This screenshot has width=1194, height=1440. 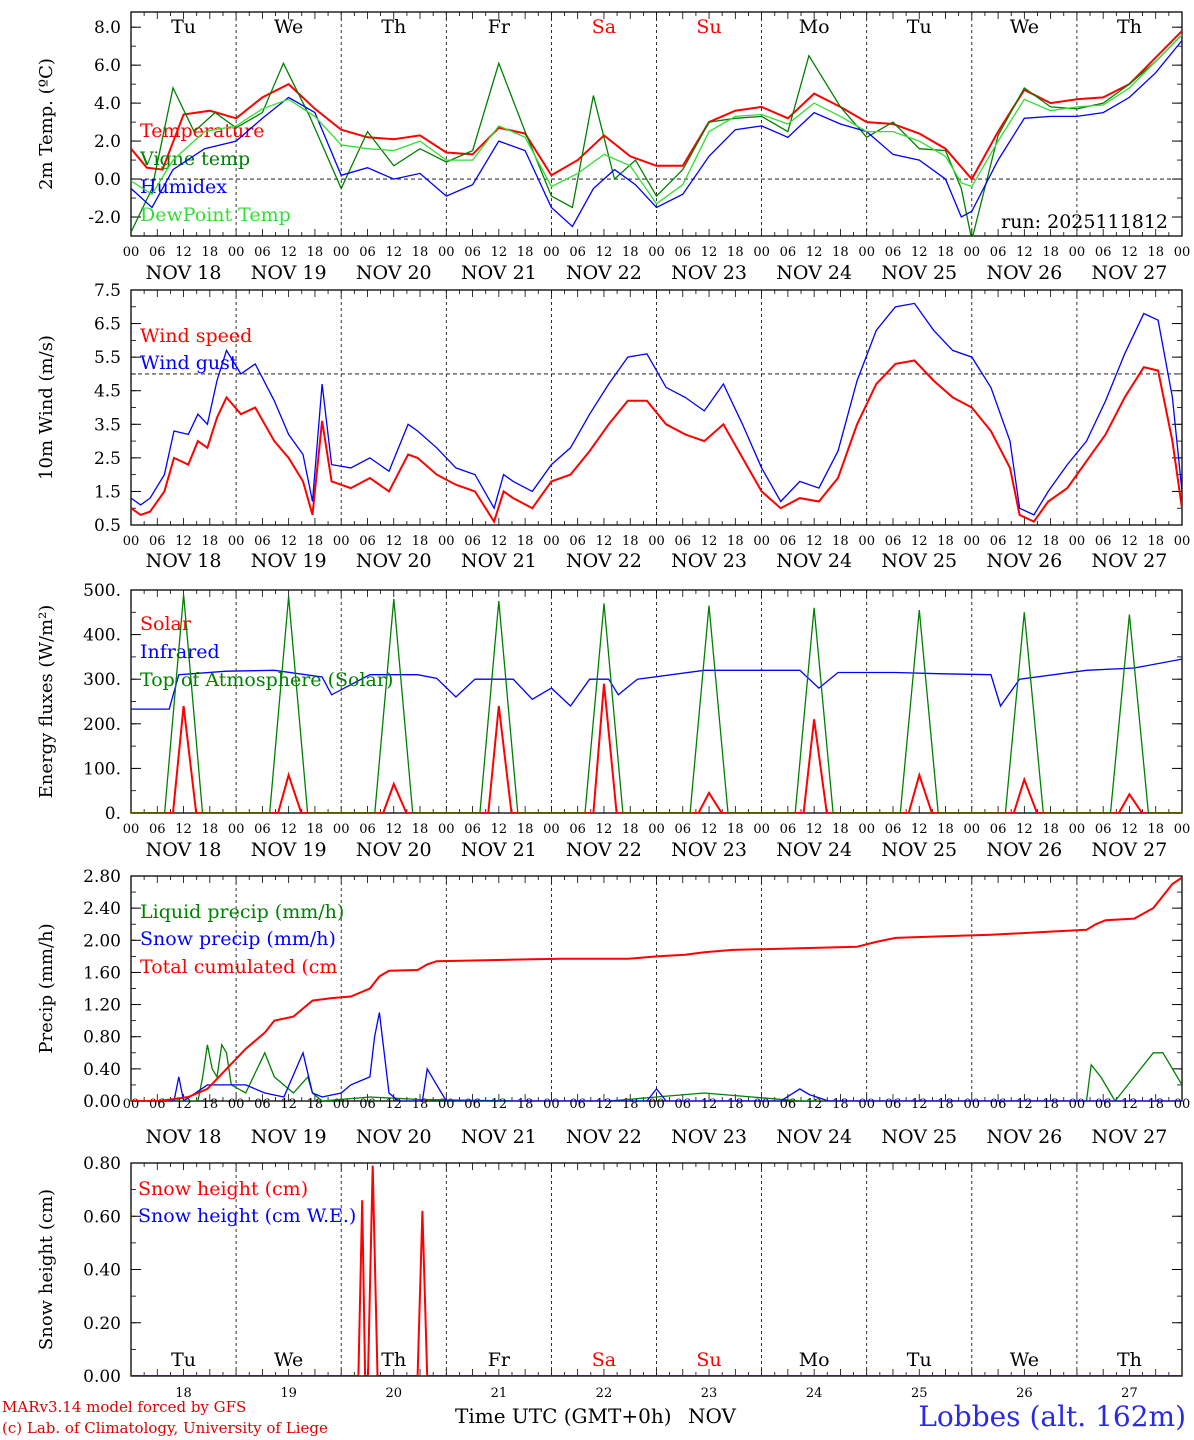 I want to click on series-line-liquid-precip-mm-h-, so click(x=656, y=1071).